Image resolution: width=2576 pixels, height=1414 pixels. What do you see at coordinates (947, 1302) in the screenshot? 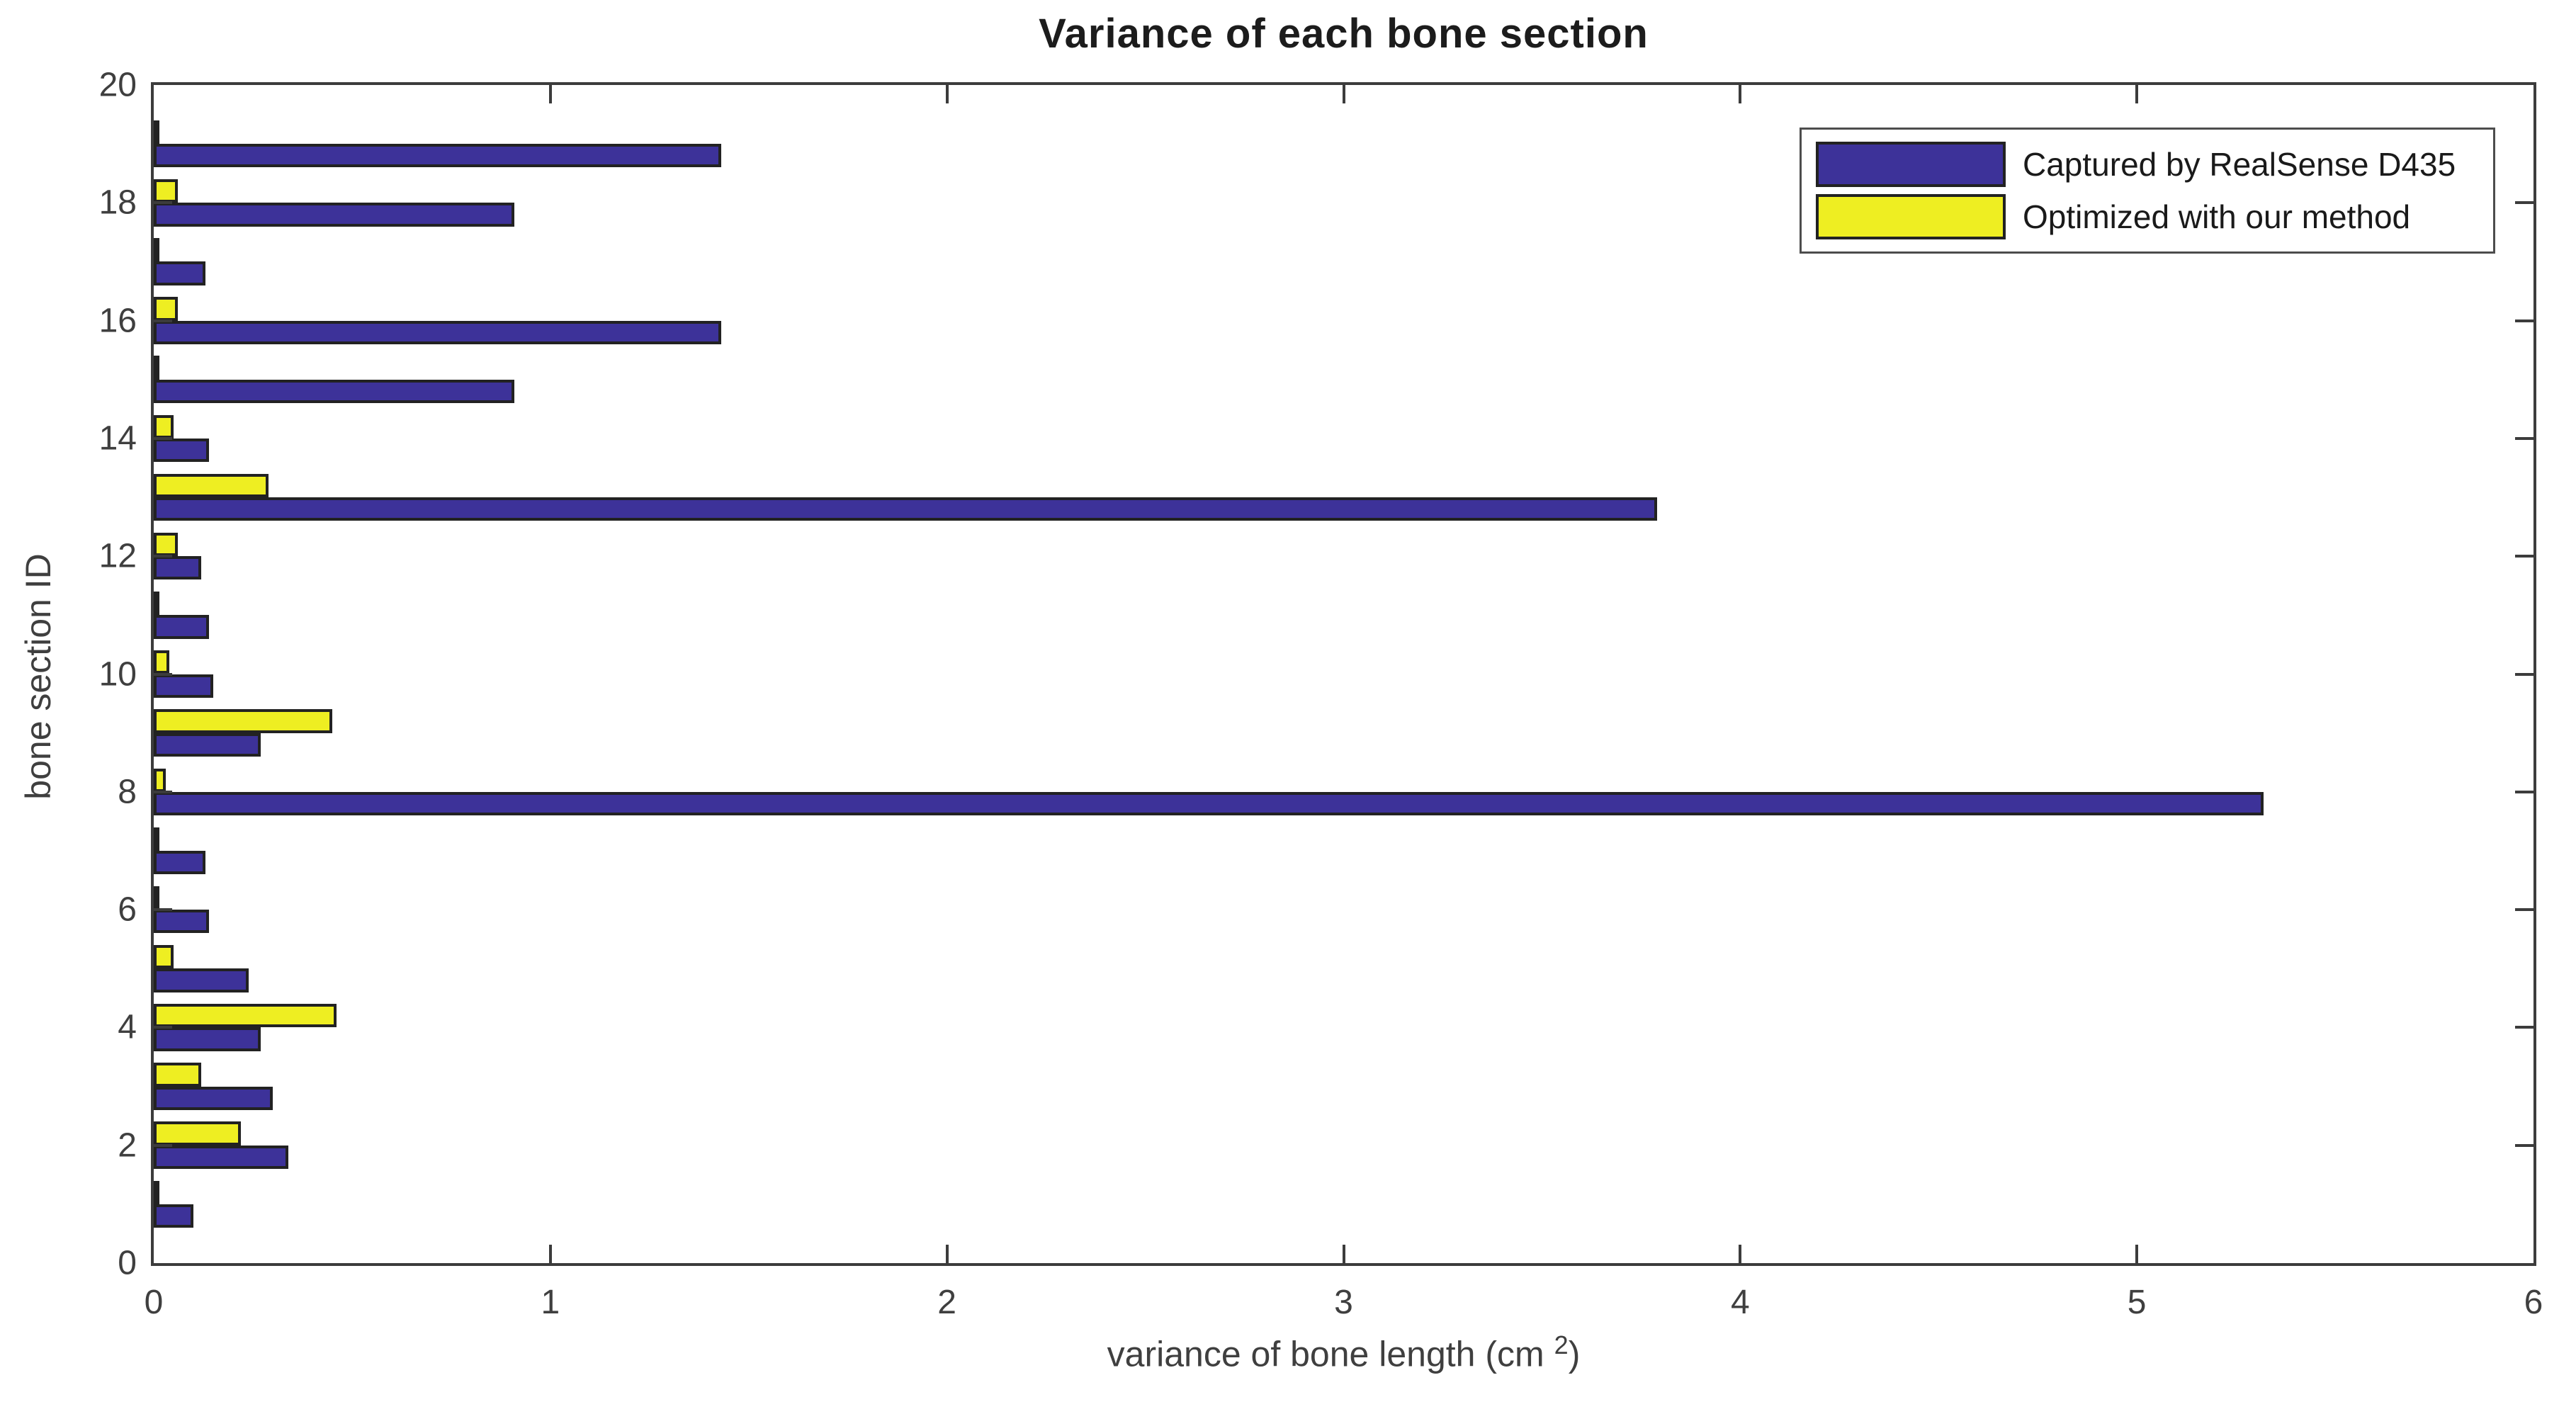
I see `x-tick-label-2: 2` at bounding box center [947, 1302].